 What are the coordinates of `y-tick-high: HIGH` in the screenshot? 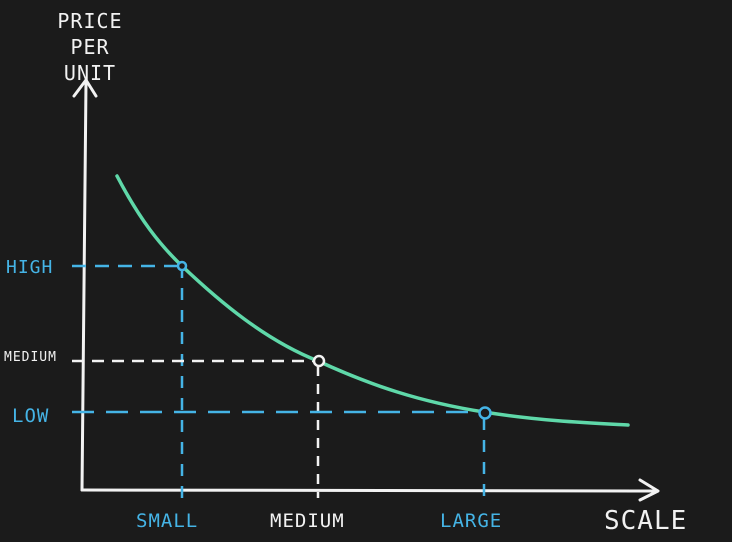 It's located at (30, 267).